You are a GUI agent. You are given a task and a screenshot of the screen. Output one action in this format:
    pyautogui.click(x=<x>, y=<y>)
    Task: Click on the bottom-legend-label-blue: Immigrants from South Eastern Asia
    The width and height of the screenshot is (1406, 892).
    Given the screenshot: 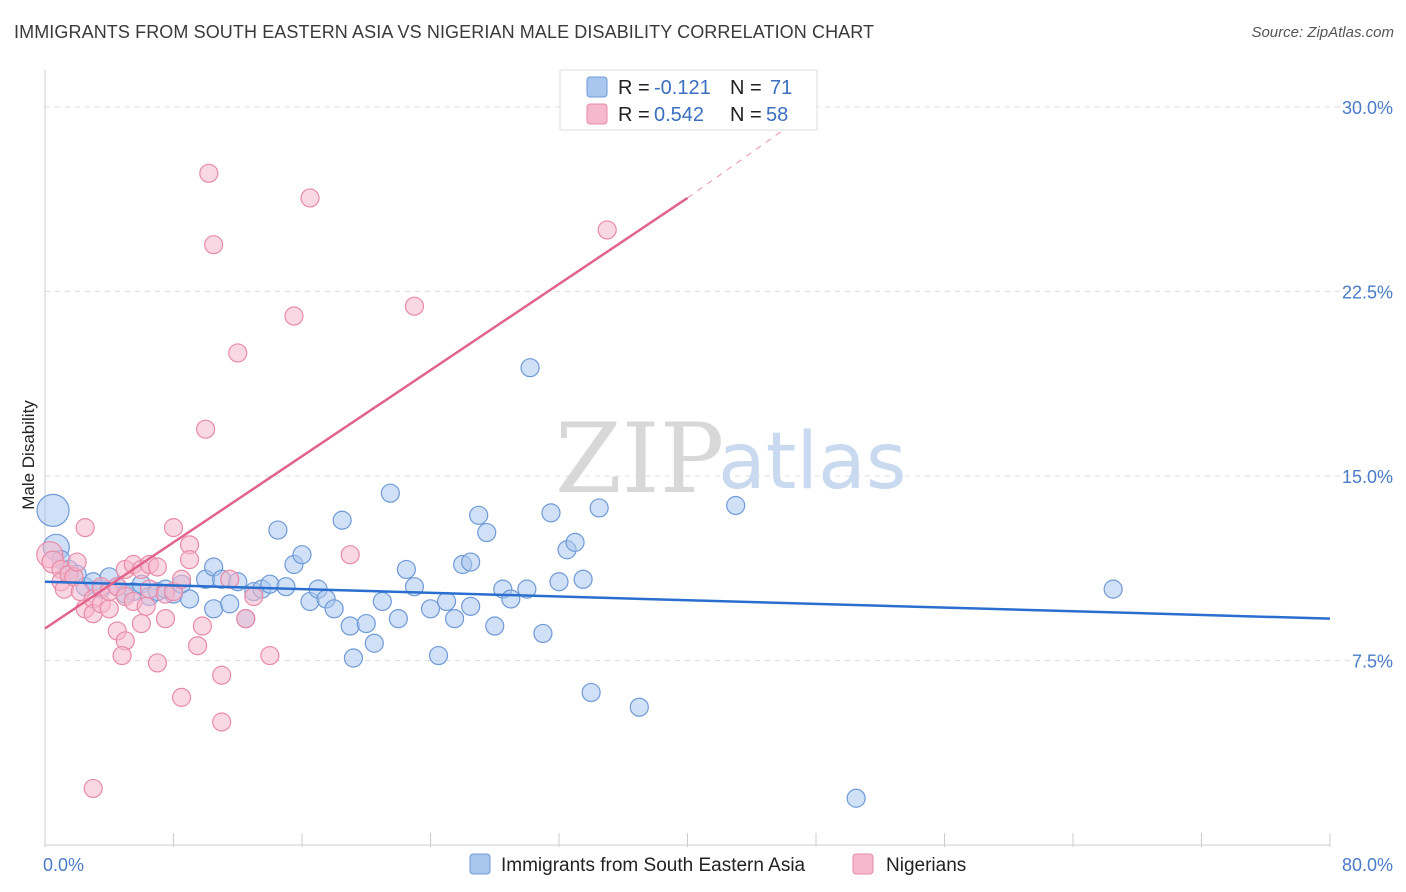 What is the action you would take?
    pyautogui.click(x=653, y=865)
    